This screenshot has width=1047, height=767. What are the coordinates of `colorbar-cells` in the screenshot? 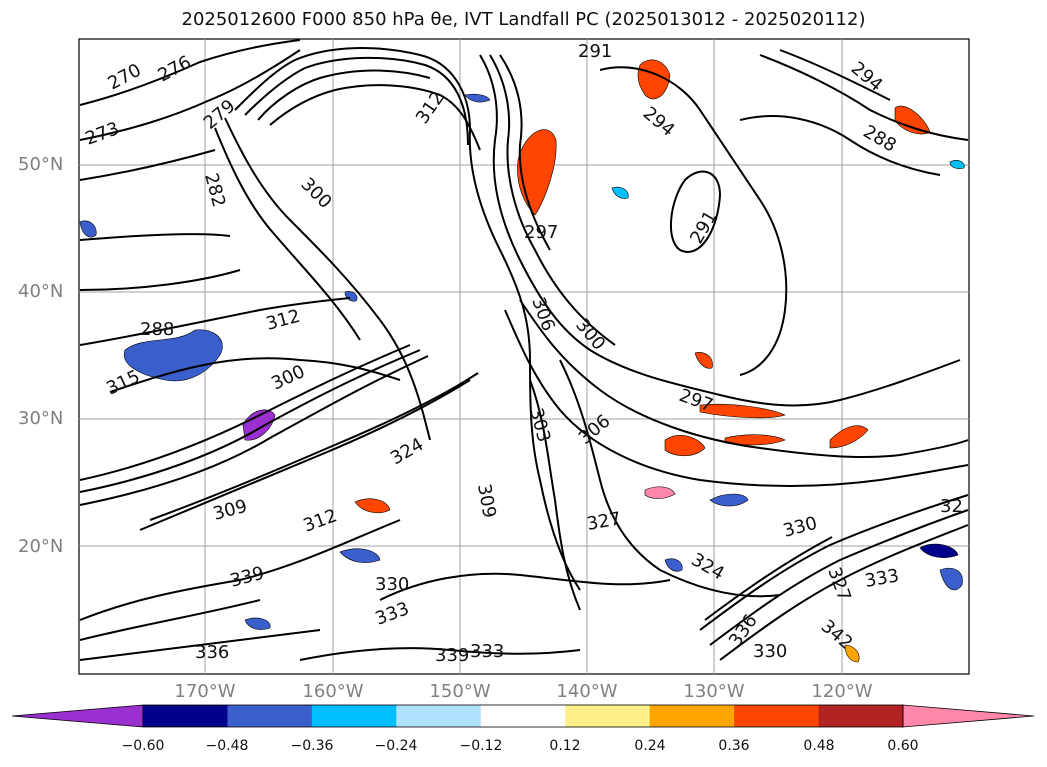 It's located at (523, 716).